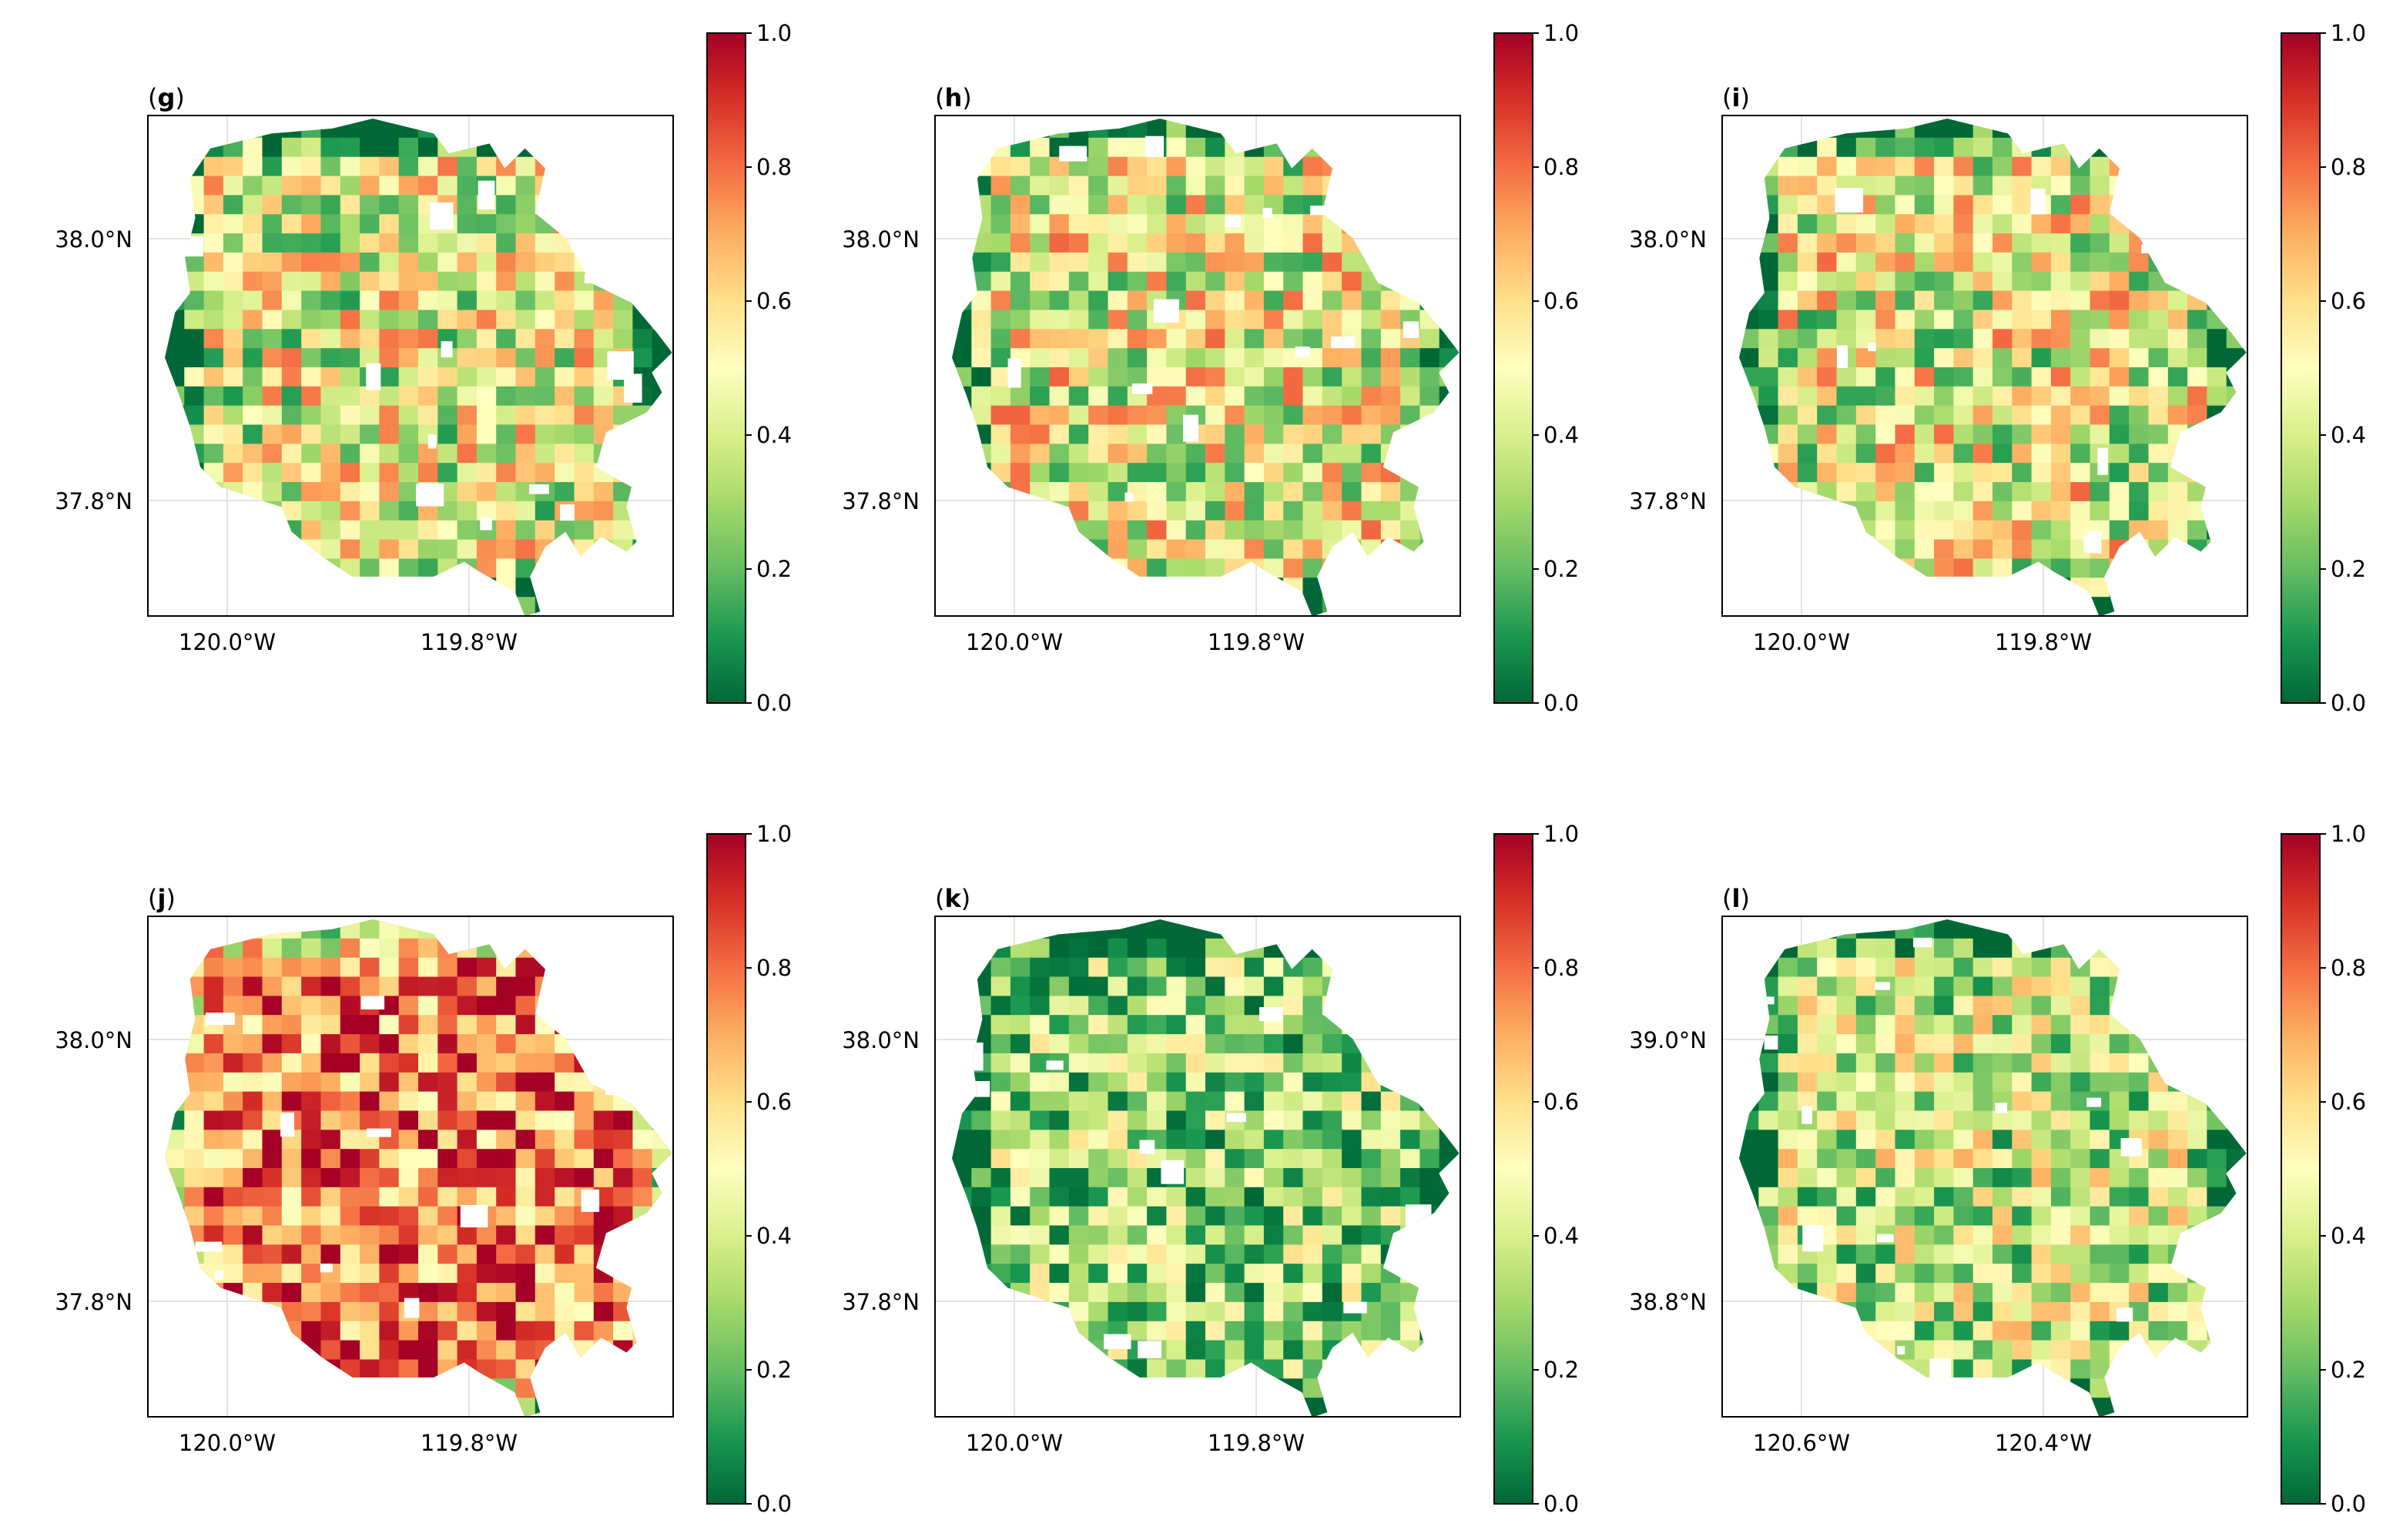 This screenshot has width=2393, height=1540. Describe the element at coordinates (167, 97) in the screenshot. I see `panel-label: (g)` at that location.